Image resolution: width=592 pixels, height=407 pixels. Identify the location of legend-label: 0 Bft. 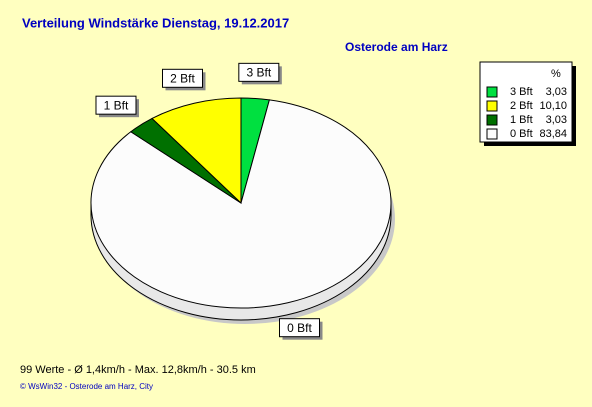
(521, 134).